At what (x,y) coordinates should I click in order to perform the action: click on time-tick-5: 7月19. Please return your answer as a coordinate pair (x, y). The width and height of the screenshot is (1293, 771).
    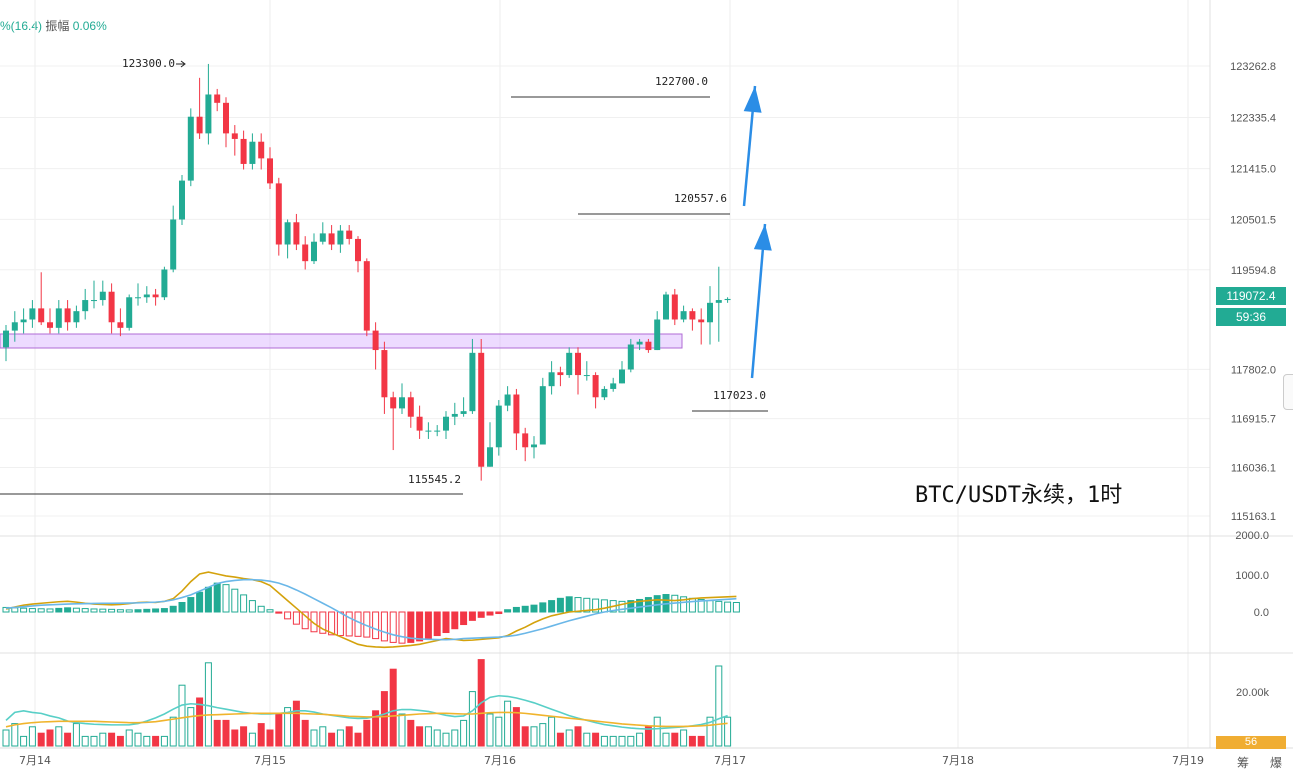
    Looking at the image, I should click on (1188, 760).